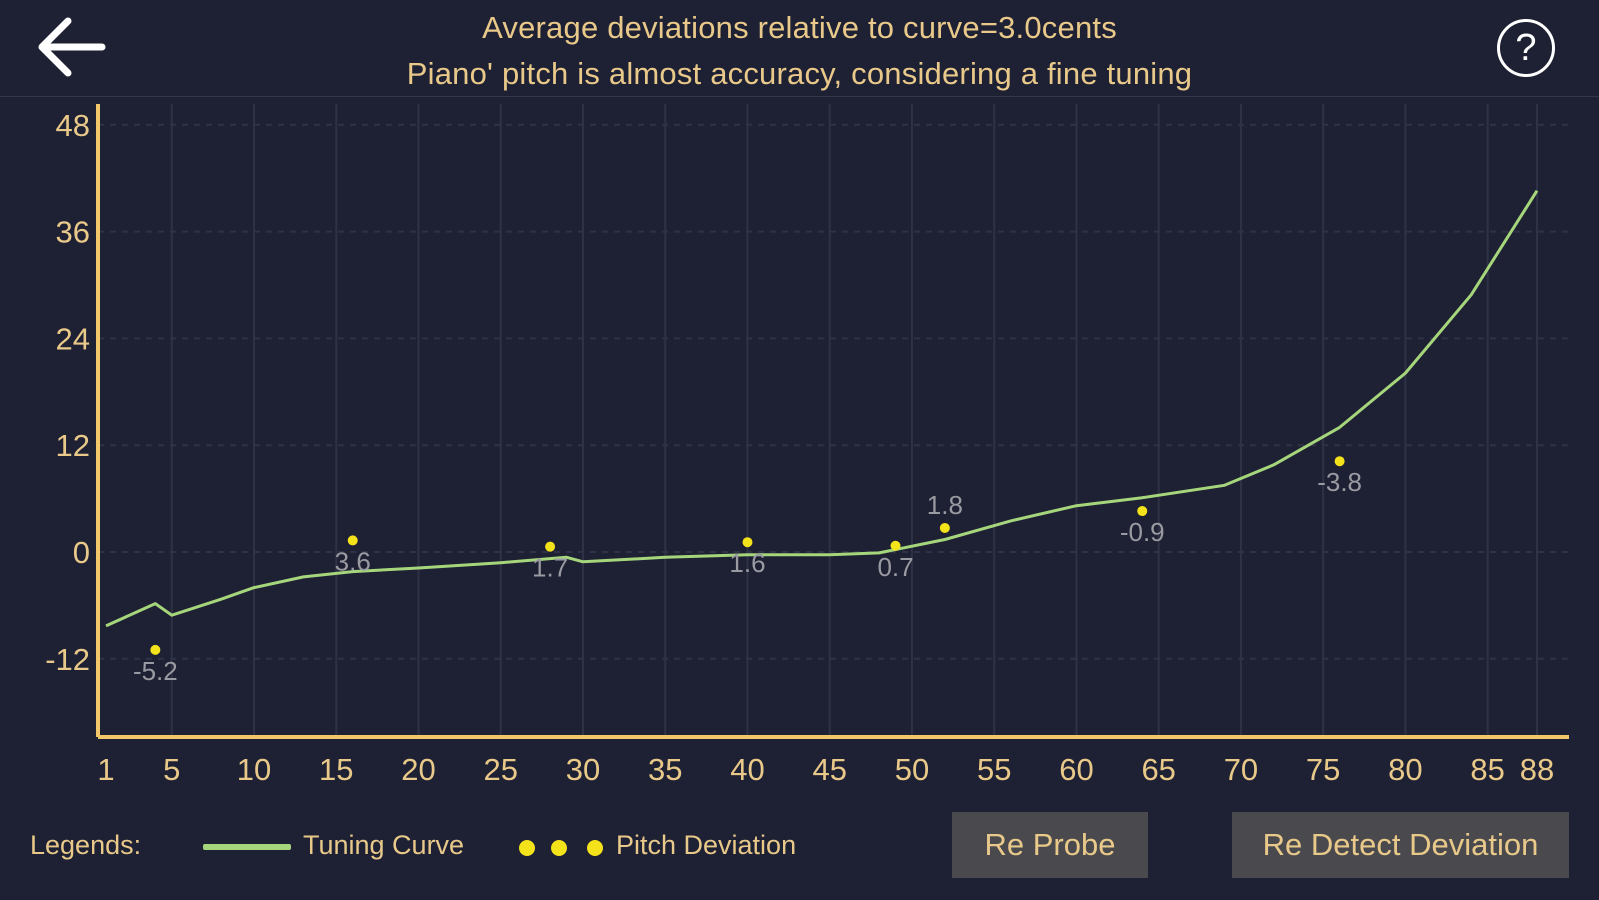  I want to click on deviation-label: 1.6, so click(747, 563).